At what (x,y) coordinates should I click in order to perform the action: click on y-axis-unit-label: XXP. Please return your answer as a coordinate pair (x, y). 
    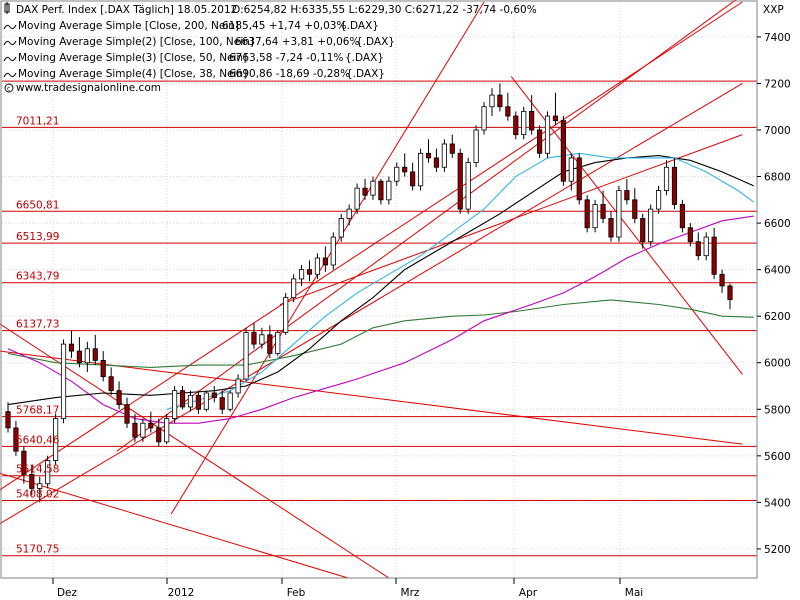
    Looking at the image, I should click on (773, 10).